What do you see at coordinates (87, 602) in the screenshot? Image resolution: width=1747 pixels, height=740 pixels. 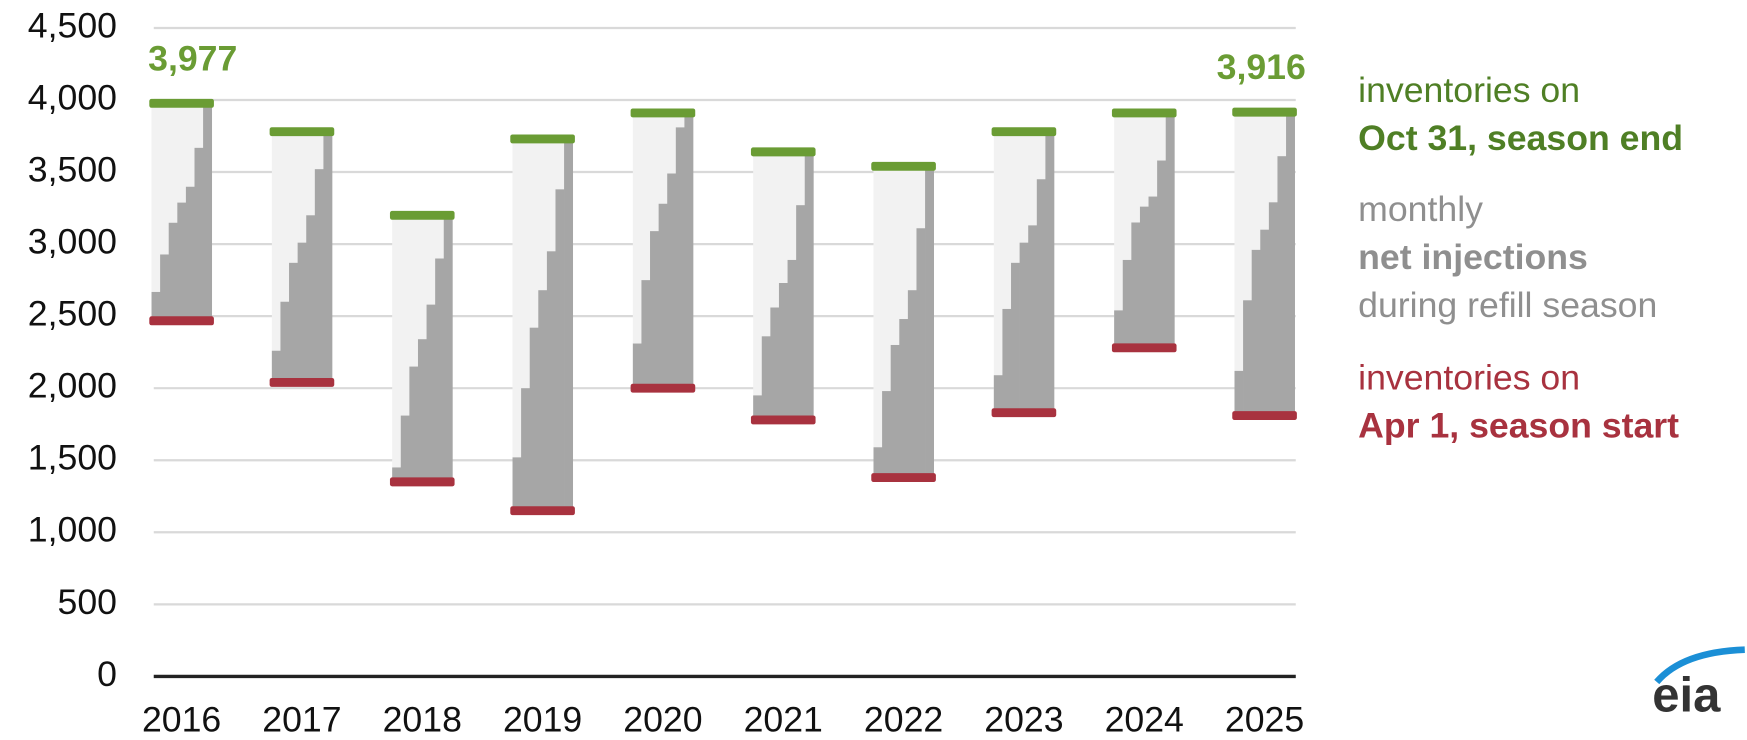 I see `y-tick-label: 500` at bounding box center [87, 602].